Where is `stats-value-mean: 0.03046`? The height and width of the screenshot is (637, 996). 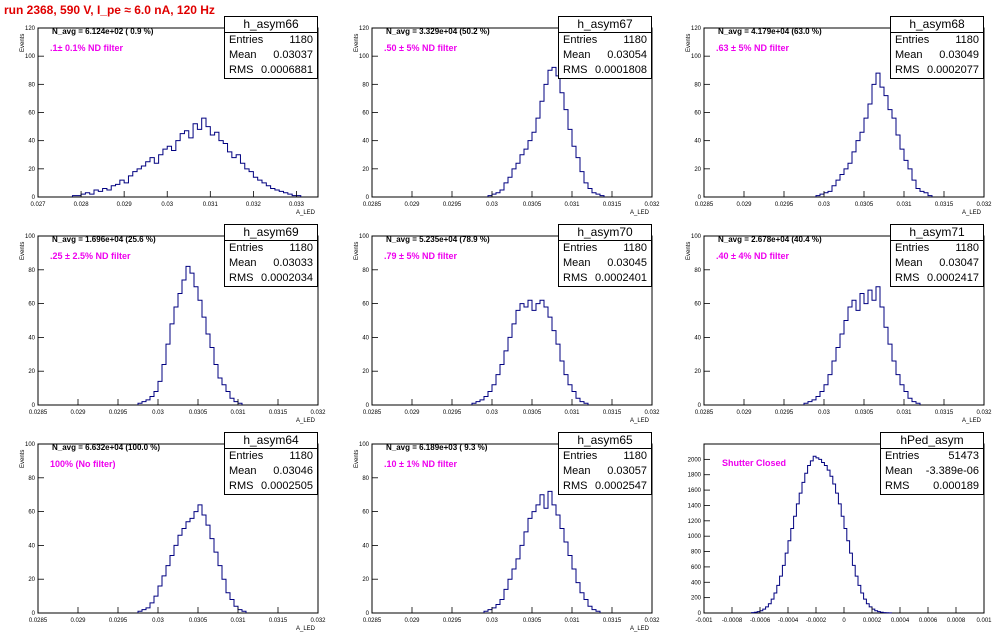
stats-value-mean: 0.03046 is located at coordinates (293, 471).